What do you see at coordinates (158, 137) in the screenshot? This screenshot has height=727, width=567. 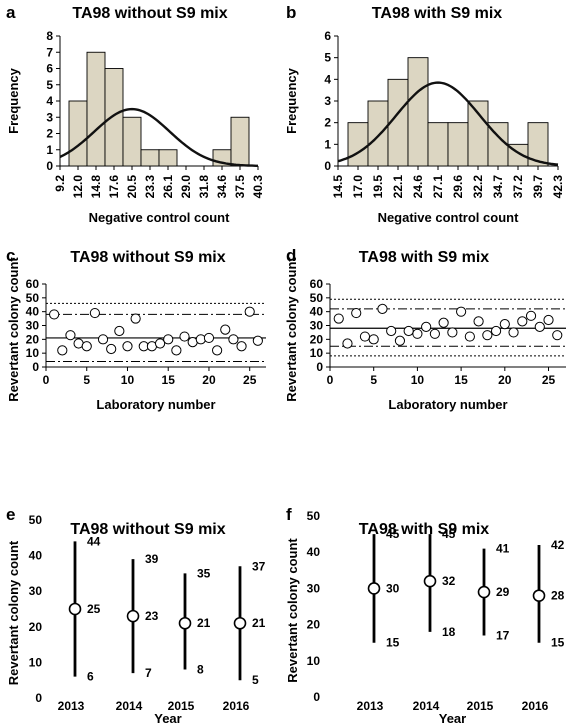 I see `normal-fit-curve` at bounding box center [158, 137].